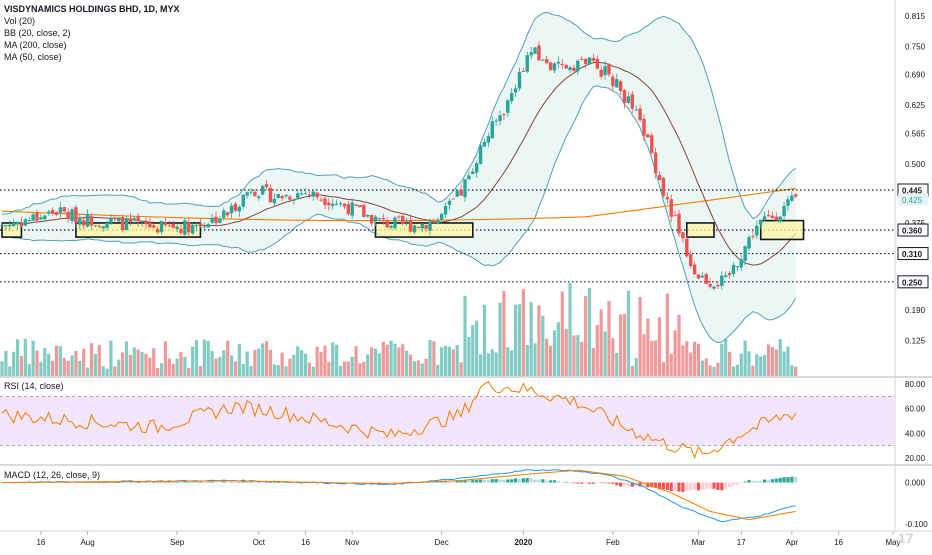 This screenshot has width=932, height=555. What do you see at coordinates (33, 57) in the screenshot?
I see `indicator-label-ma50: MA (50, close)` at bounding box center [33, 57].